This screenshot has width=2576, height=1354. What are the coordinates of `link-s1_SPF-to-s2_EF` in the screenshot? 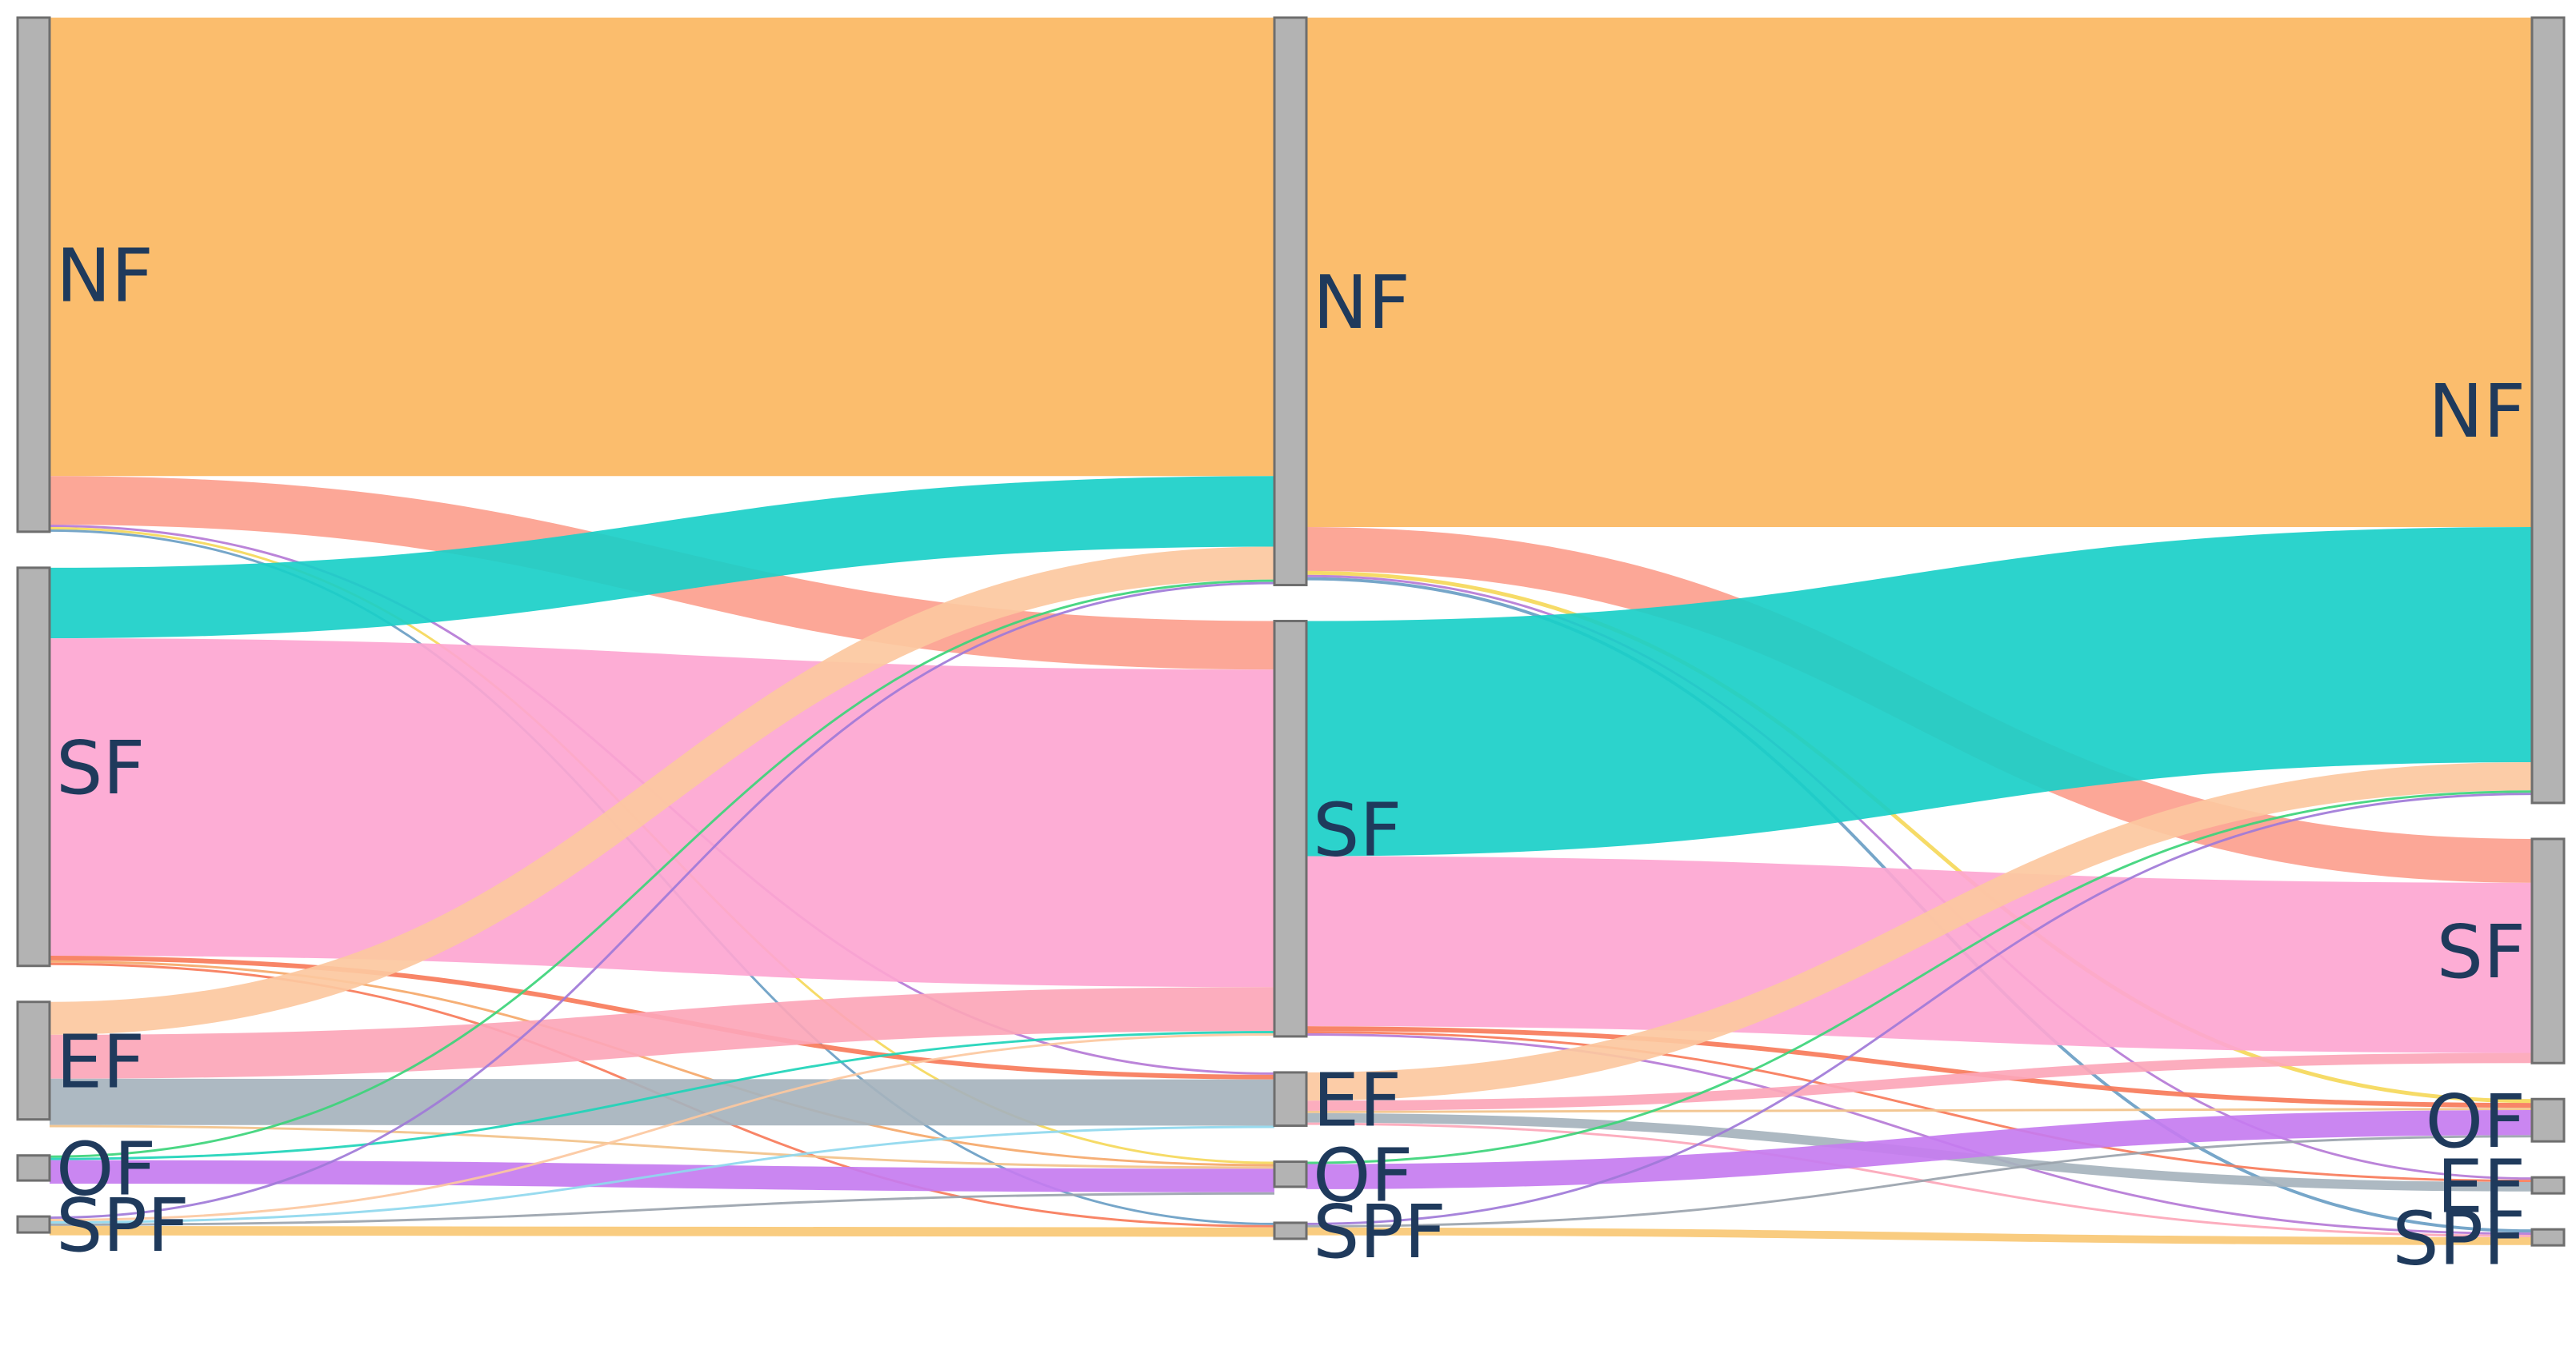 It's located at (662, 1174).